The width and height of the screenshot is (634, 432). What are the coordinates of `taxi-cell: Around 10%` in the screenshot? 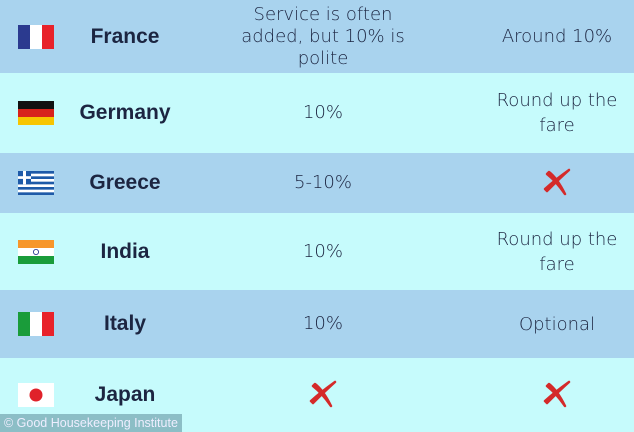 It's located at (557, 36).